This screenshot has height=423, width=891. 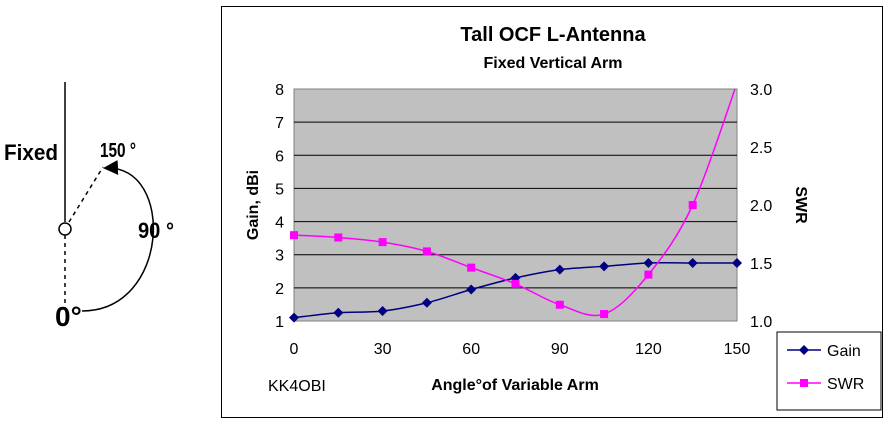 What do you see at coordinates (804, 383) in the screenshot?
I see `legend-swr-marker` at bounding box center [804, 383].